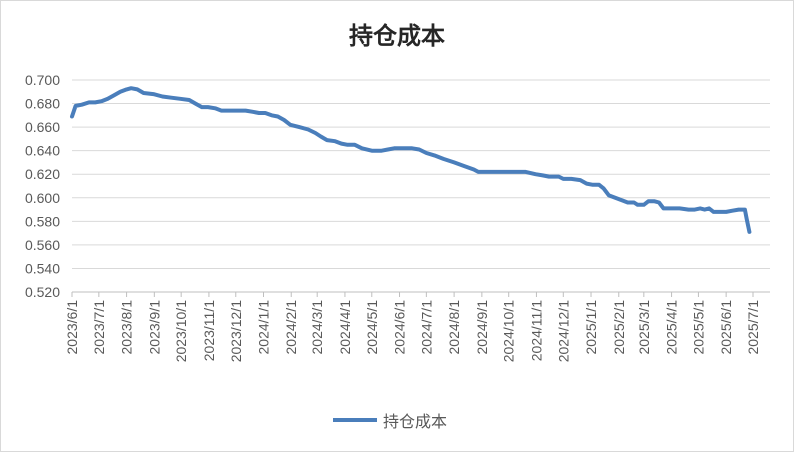 The width and height of the screenshot is (794, 452). I want to click on x-tick-label: 2025/3/1, so click(644, 327).